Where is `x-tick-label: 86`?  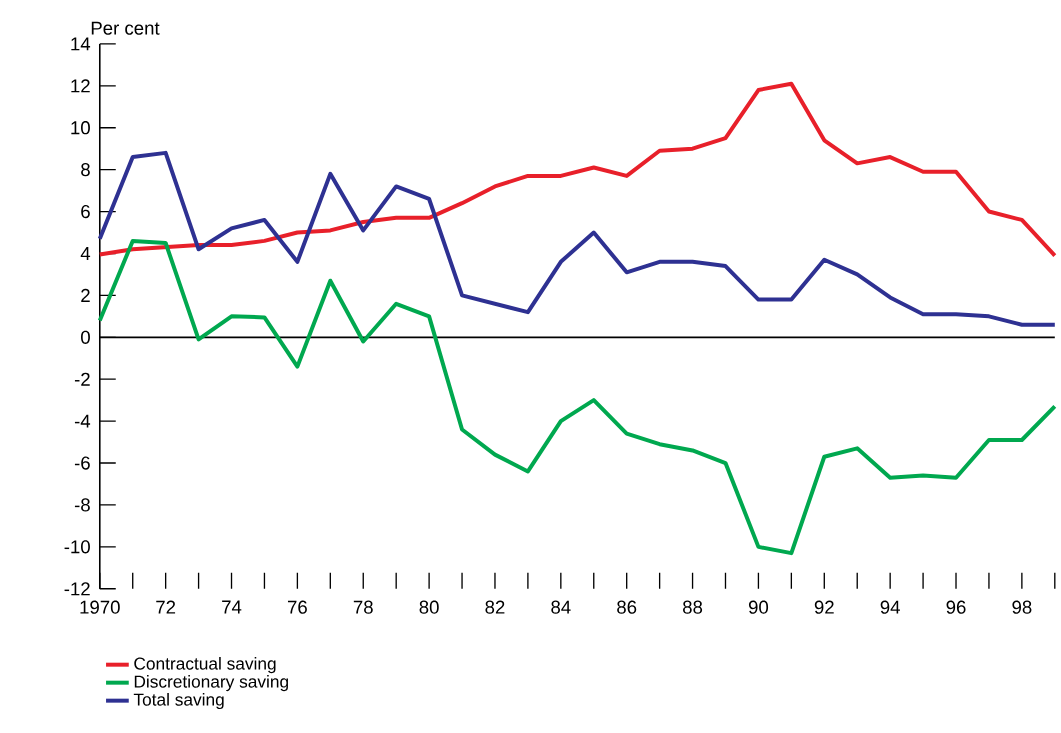 x-tick-label: 86 is located at coordinates (627, 607).